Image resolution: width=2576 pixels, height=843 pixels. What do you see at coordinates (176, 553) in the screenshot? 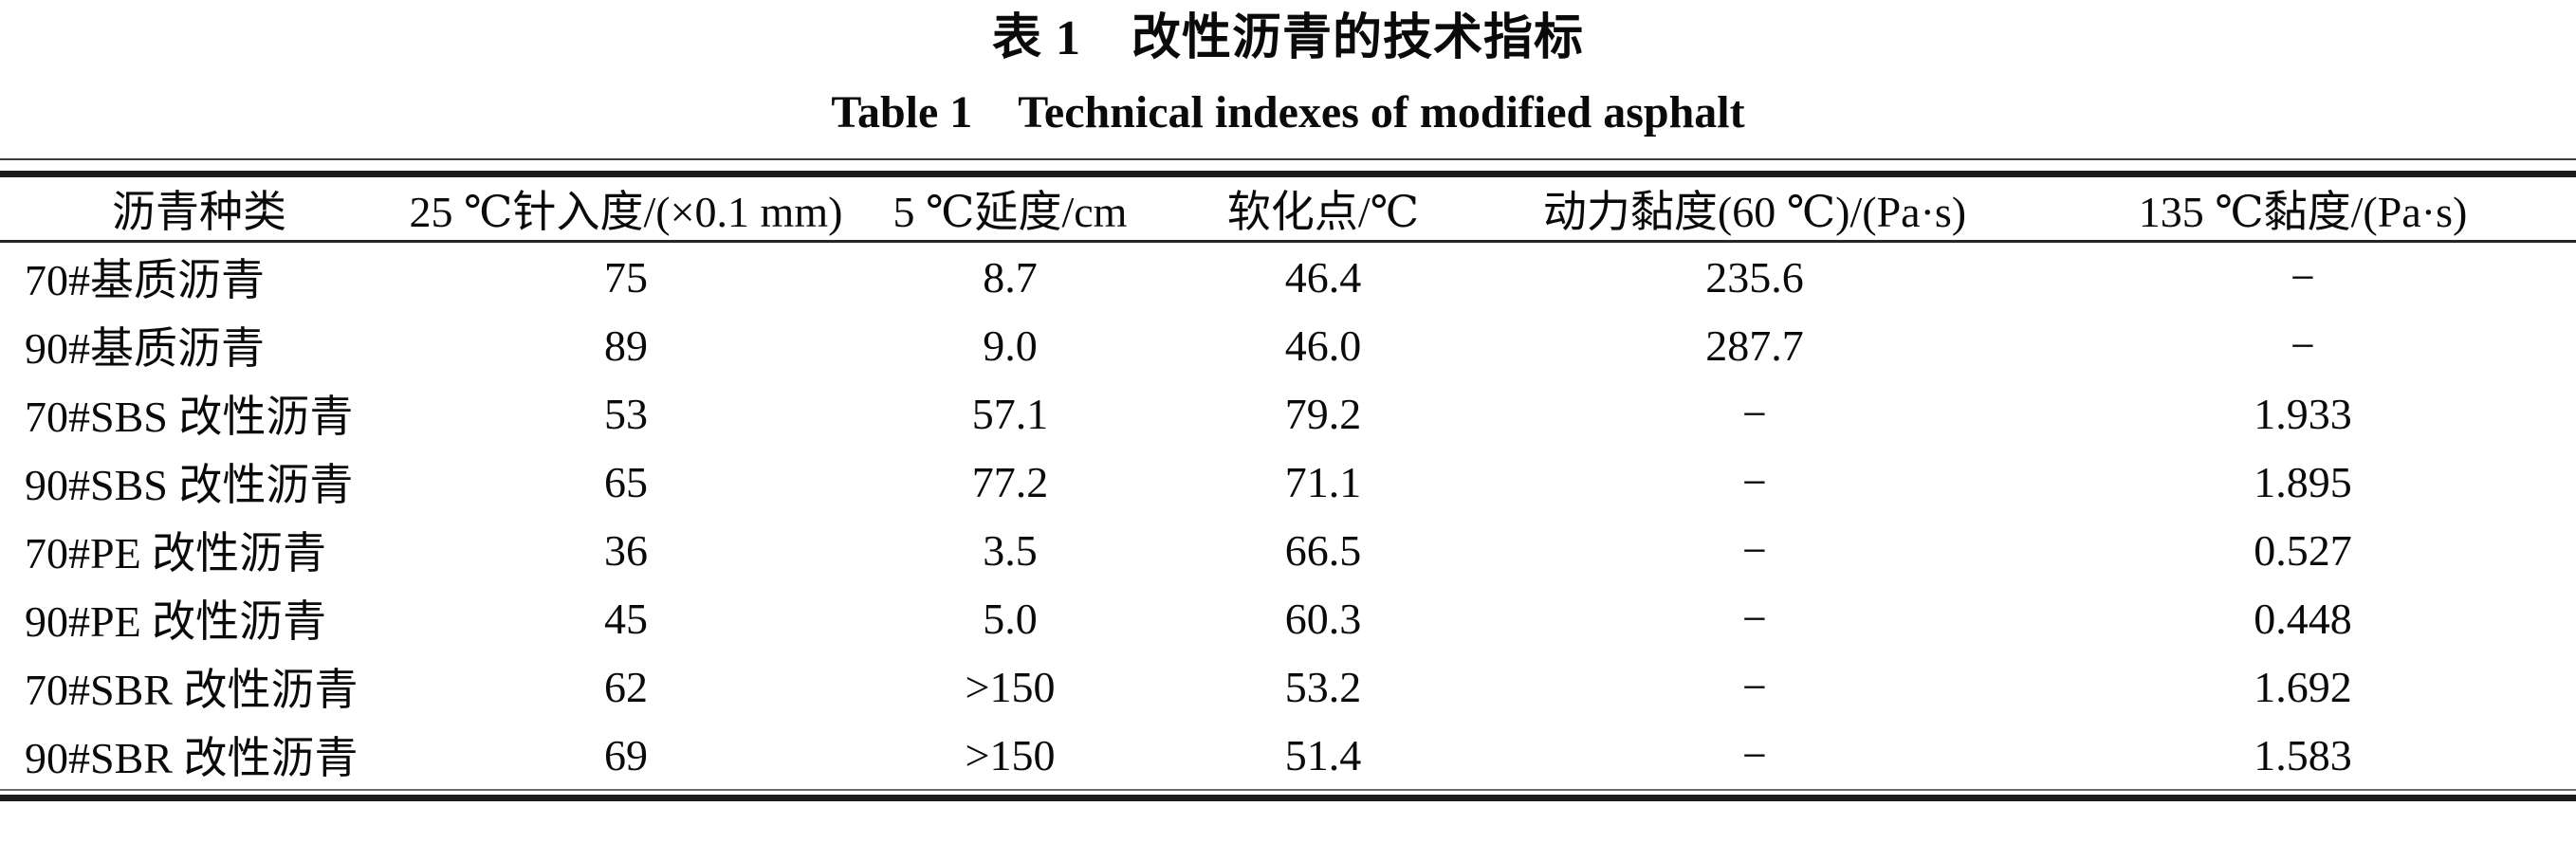
I see `asphalt-type-cell: 70#PE 改性沥青` at bounding box center [176, 553].